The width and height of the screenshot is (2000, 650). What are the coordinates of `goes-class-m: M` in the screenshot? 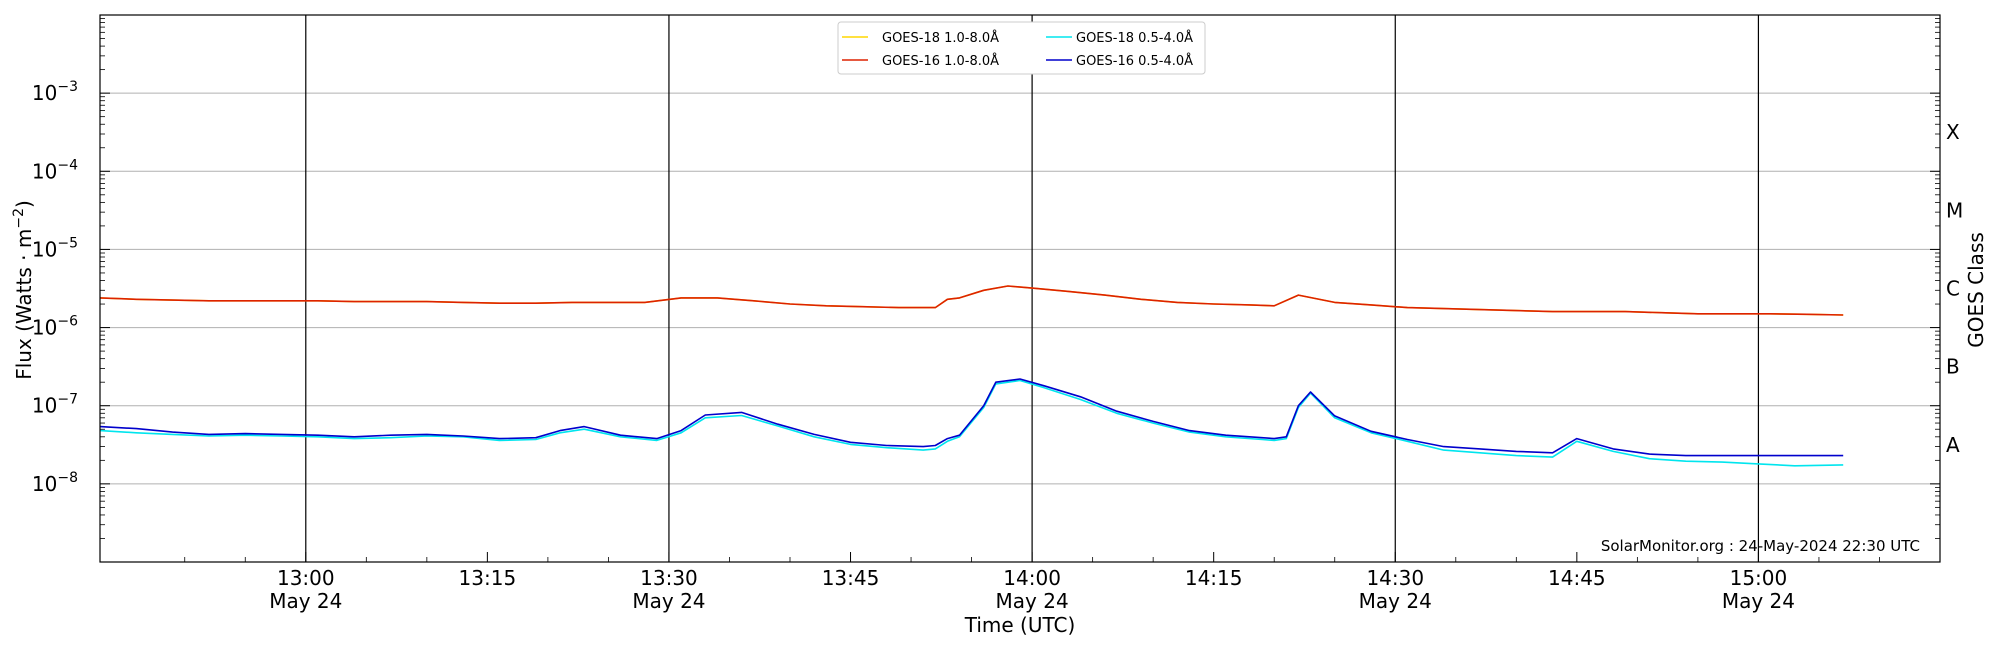 It's located at (1954, 210).